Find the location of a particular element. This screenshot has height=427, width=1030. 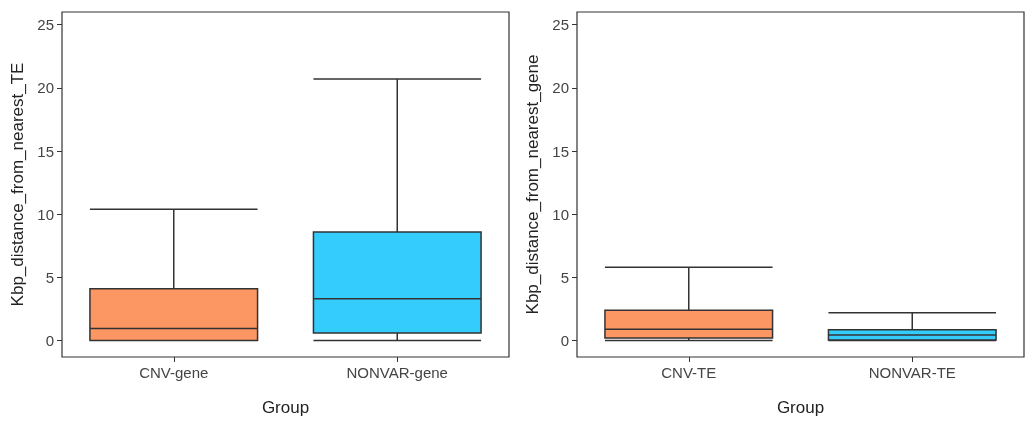

x-tick-label: CNV-TE is located at coordinates (689, 372).